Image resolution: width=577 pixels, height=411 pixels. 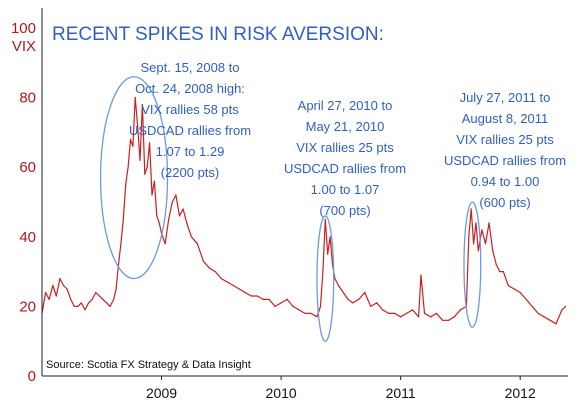 What do you see at coordinates (505, 181) in the screenshot?
I see `annotation-line: 0.94 to 1.00` at bounding box center [505, 181].